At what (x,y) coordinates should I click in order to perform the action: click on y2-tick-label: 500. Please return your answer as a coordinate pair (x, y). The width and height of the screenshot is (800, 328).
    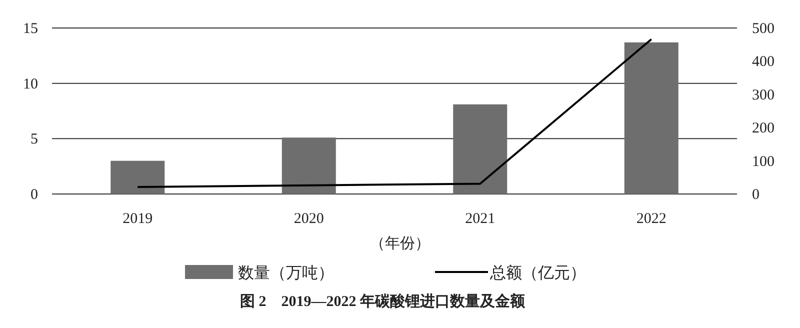
    Looking at the image, I should click on (763, 29).